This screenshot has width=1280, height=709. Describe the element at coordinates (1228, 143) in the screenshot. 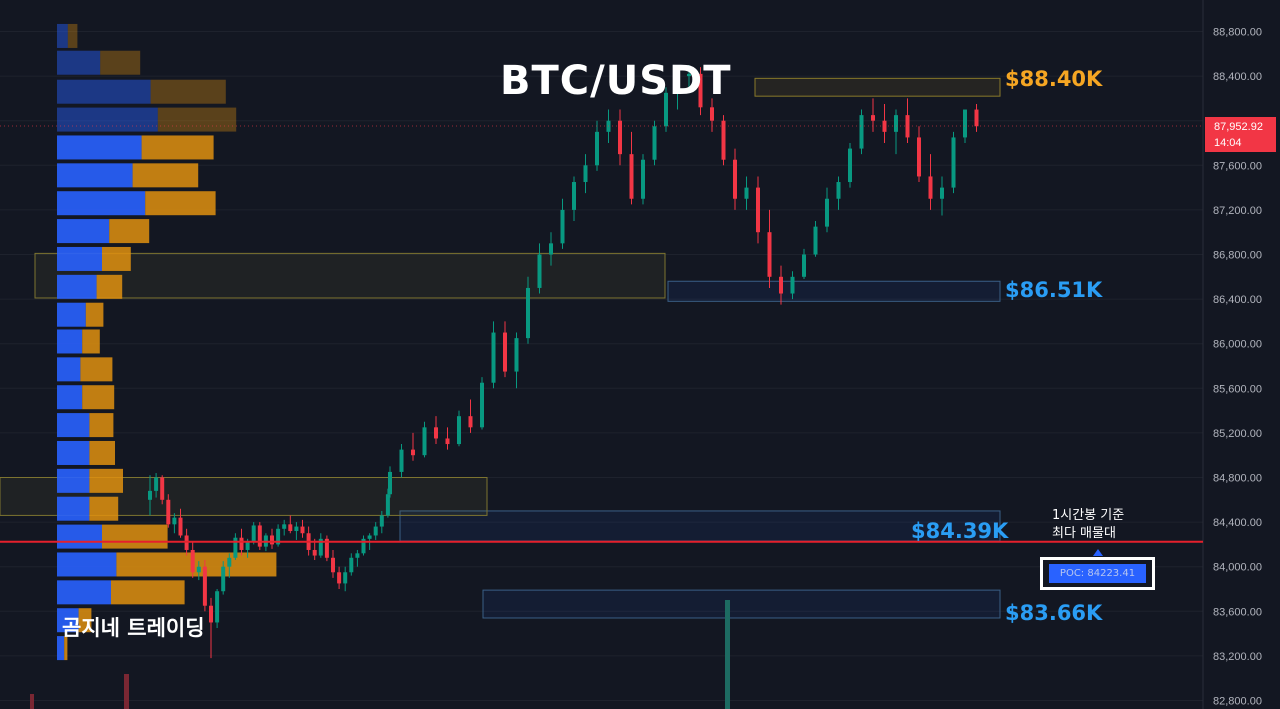

I see `candle-countdown: 14:04` at that location.